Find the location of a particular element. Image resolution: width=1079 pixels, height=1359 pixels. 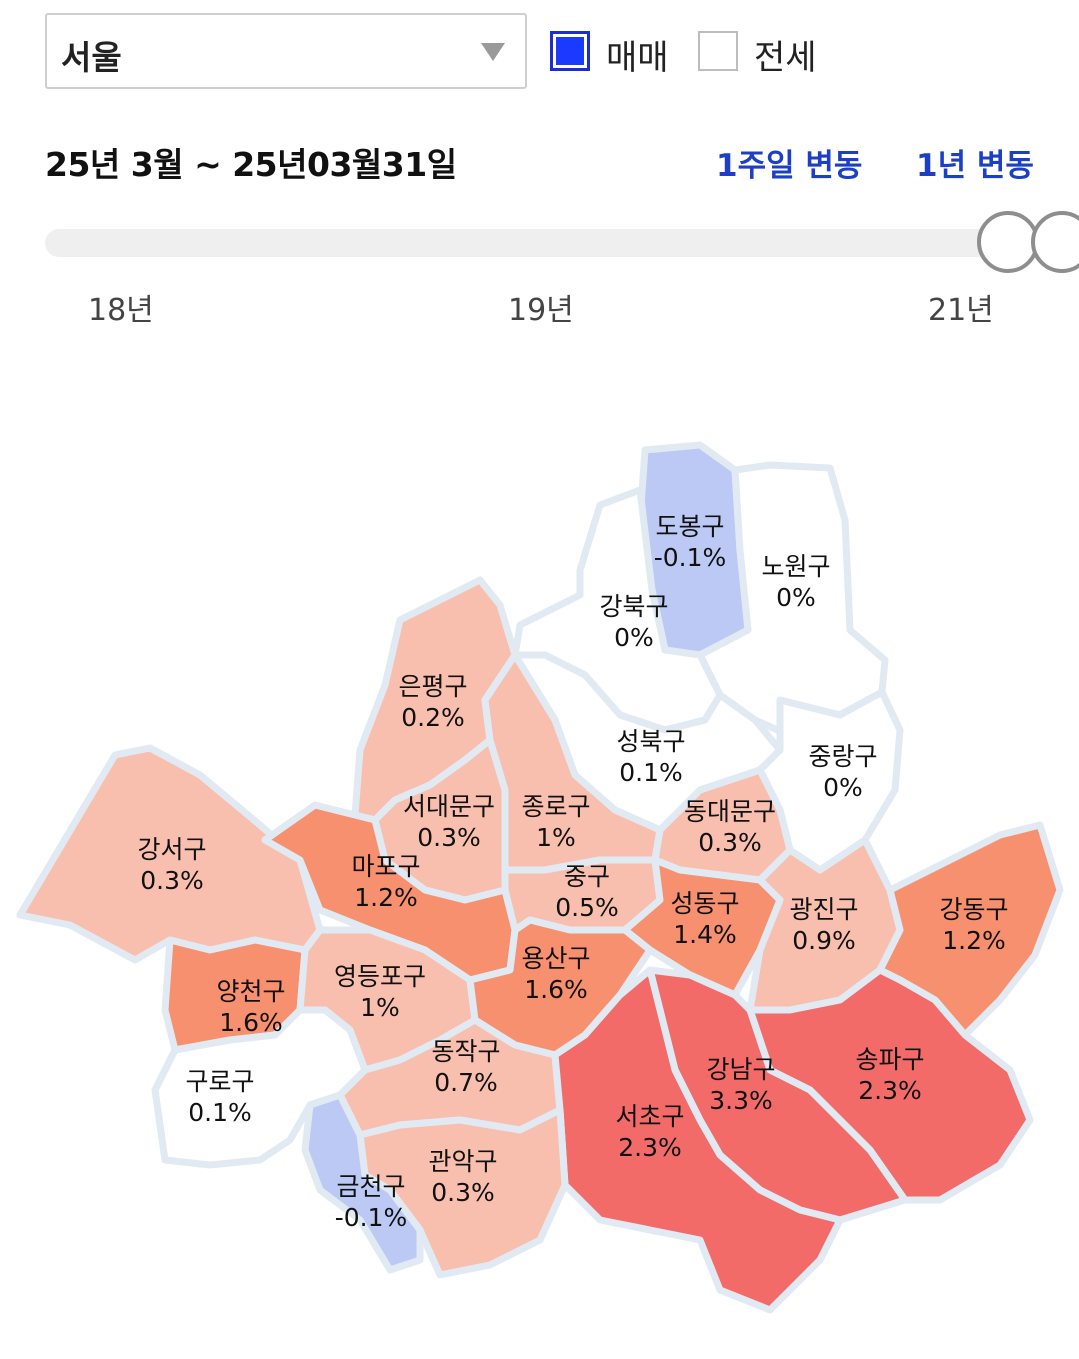

district-name-label: 금천구 is located at coordinates (370, 1186).